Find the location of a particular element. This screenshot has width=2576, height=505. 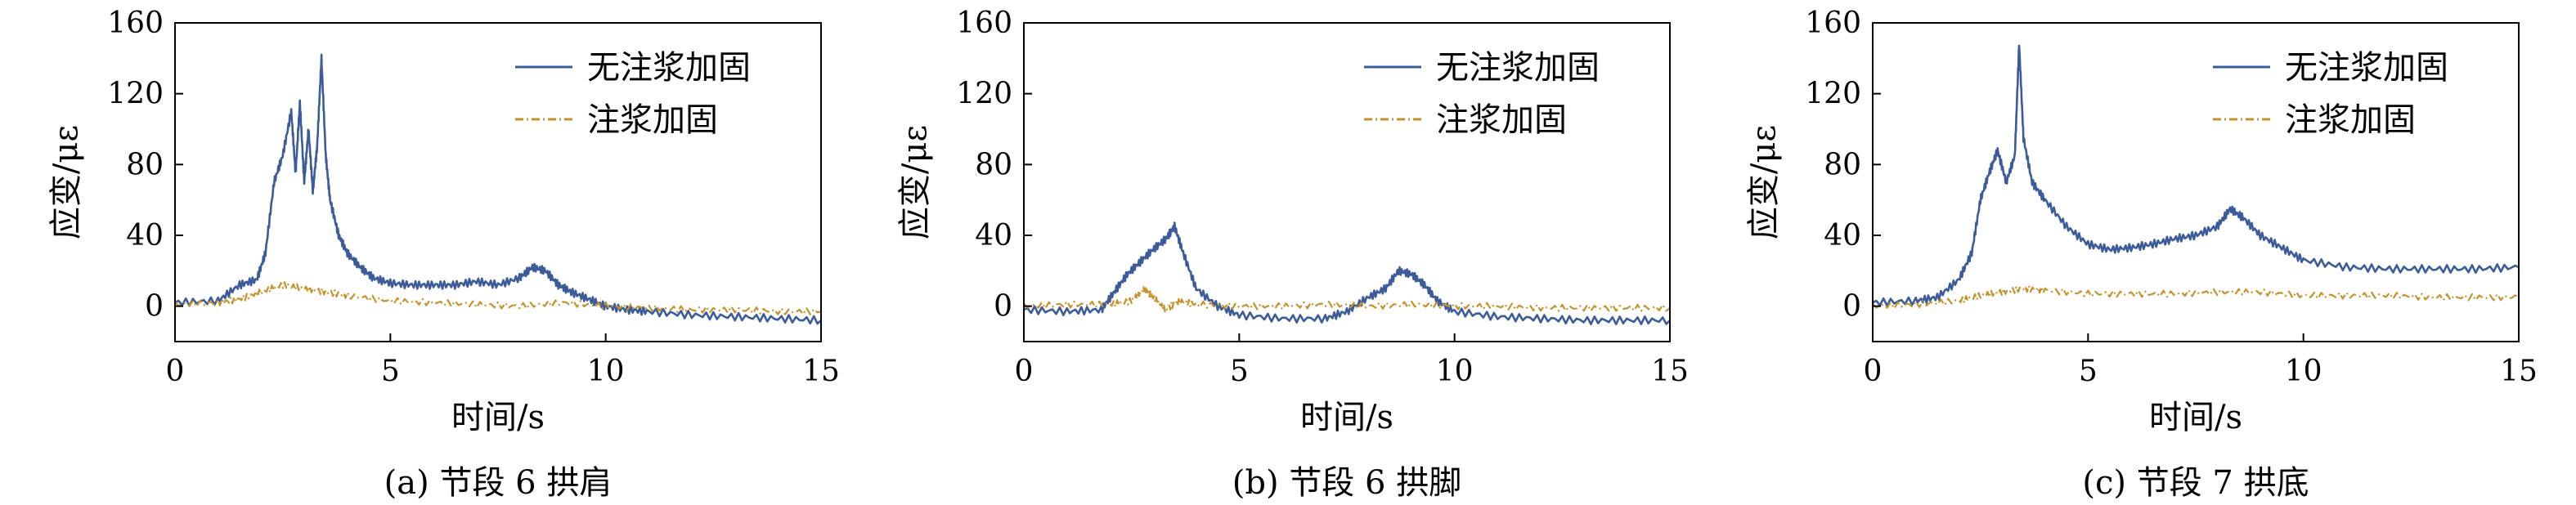

figure-caption: (b) 节段 6 拱脚 is located at coordinates (1346, 483).